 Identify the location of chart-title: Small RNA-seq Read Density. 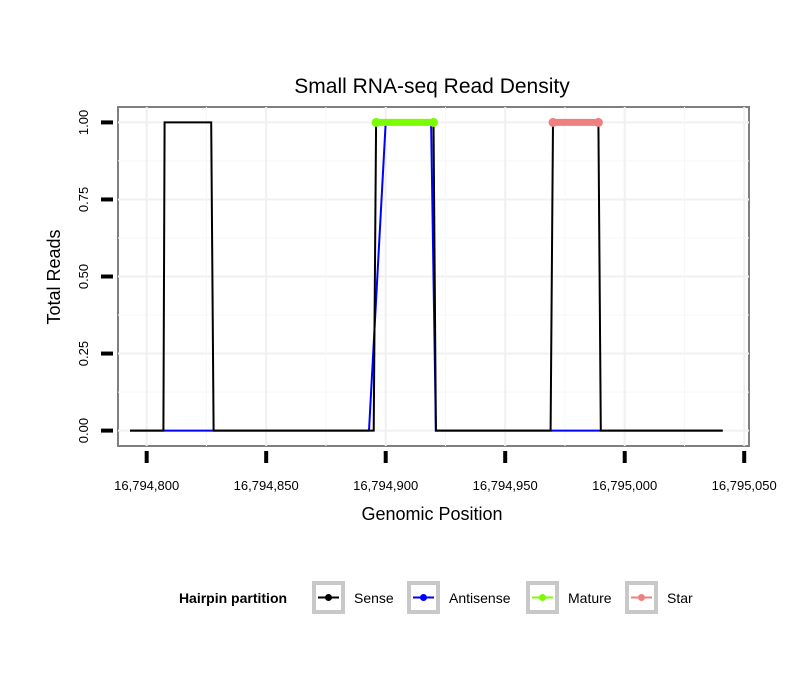
(432, 86).